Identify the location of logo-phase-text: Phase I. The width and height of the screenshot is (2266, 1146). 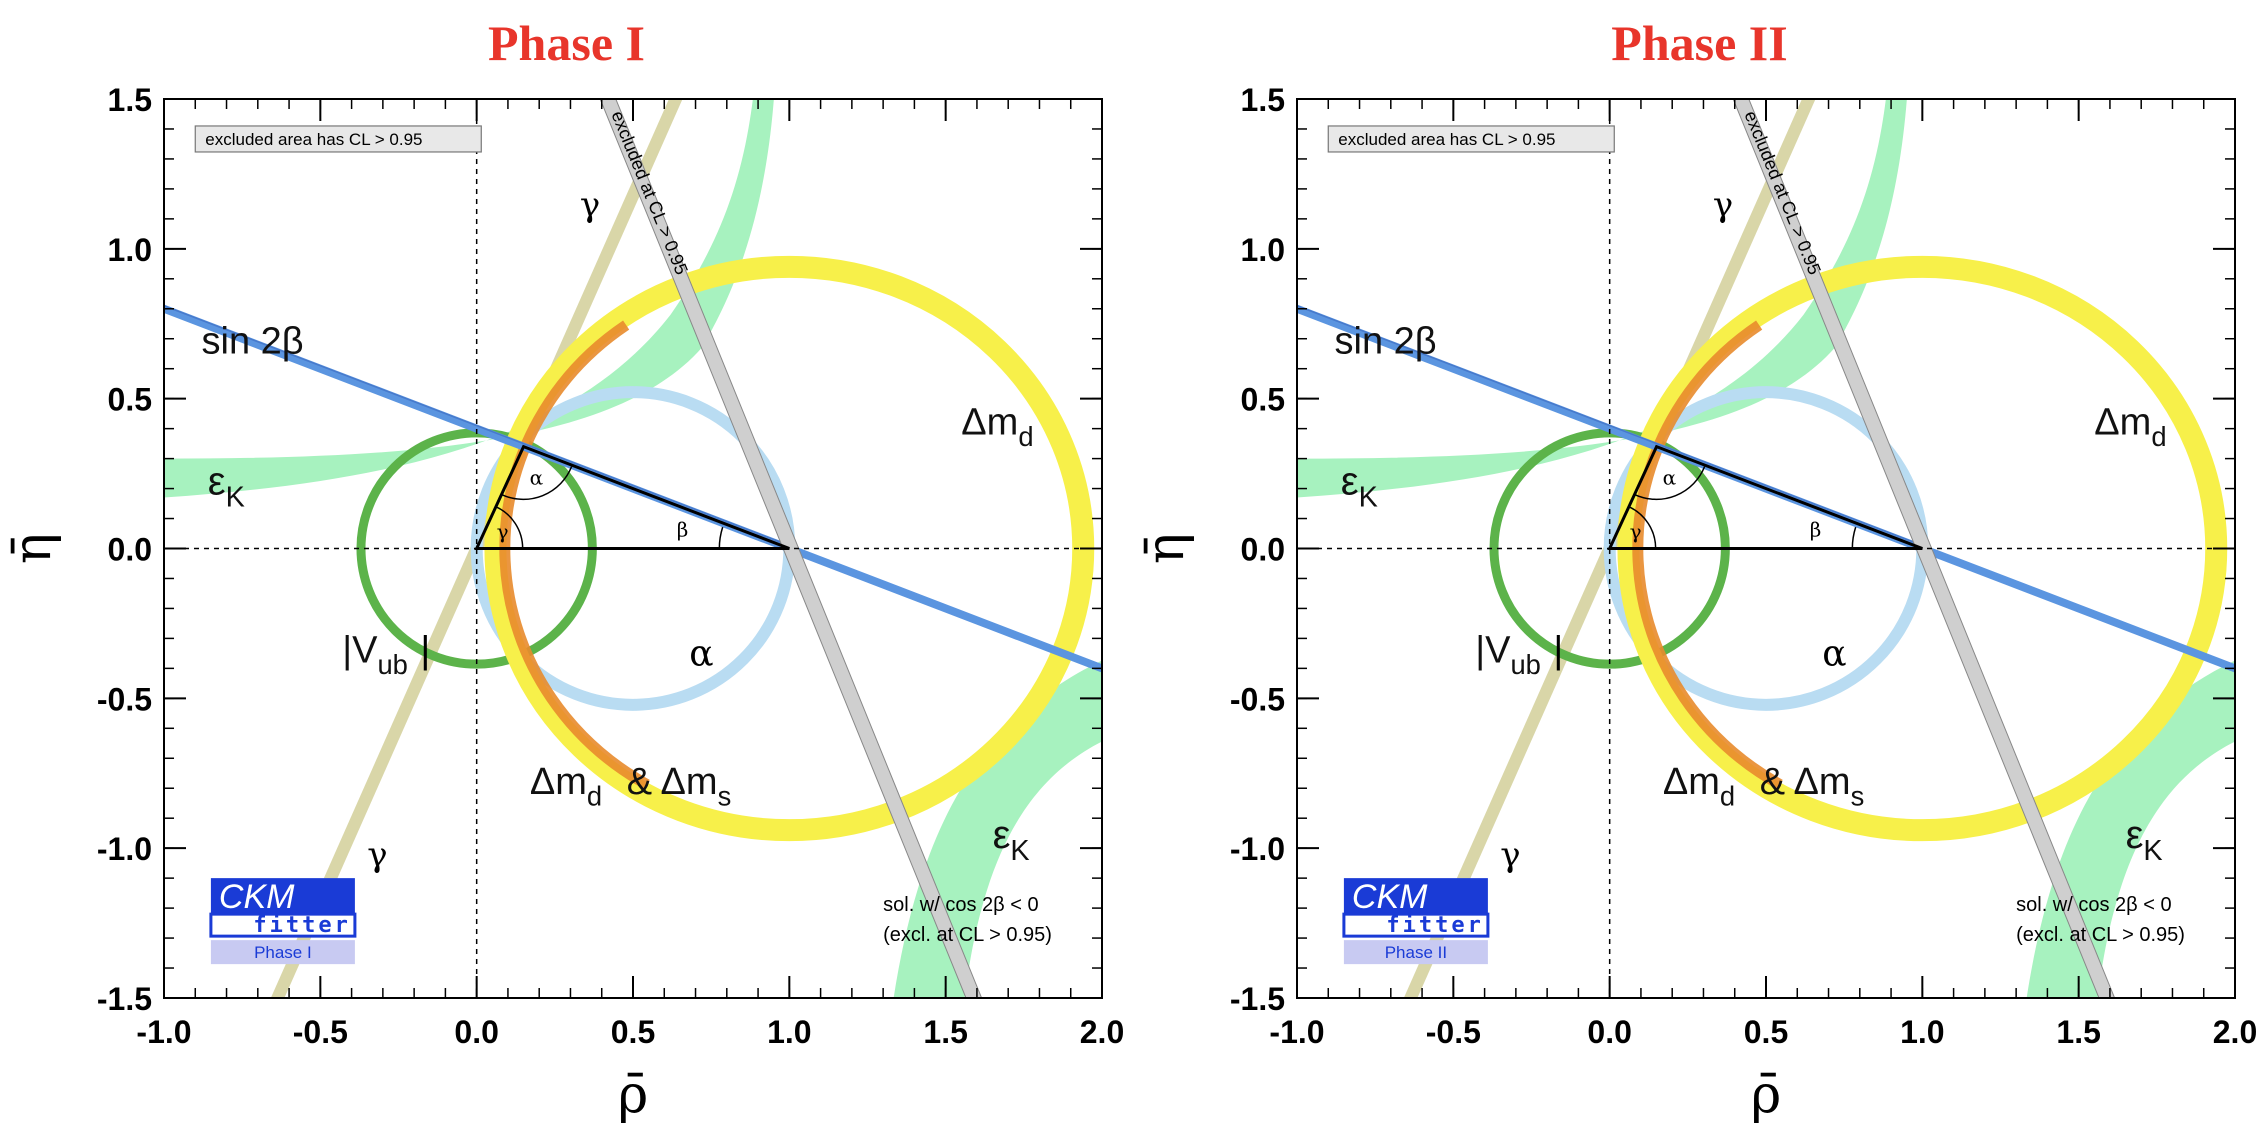
(283, 952).